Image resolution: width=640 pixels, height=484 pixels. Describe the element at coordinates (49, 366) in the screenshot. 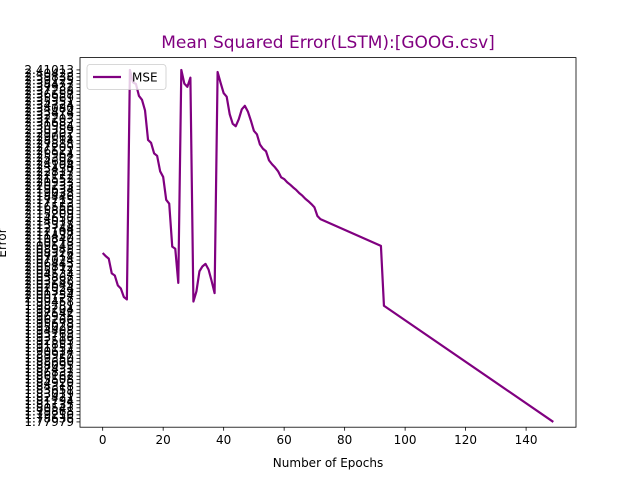

I see `y-tick-label: 1.88095` at that location.